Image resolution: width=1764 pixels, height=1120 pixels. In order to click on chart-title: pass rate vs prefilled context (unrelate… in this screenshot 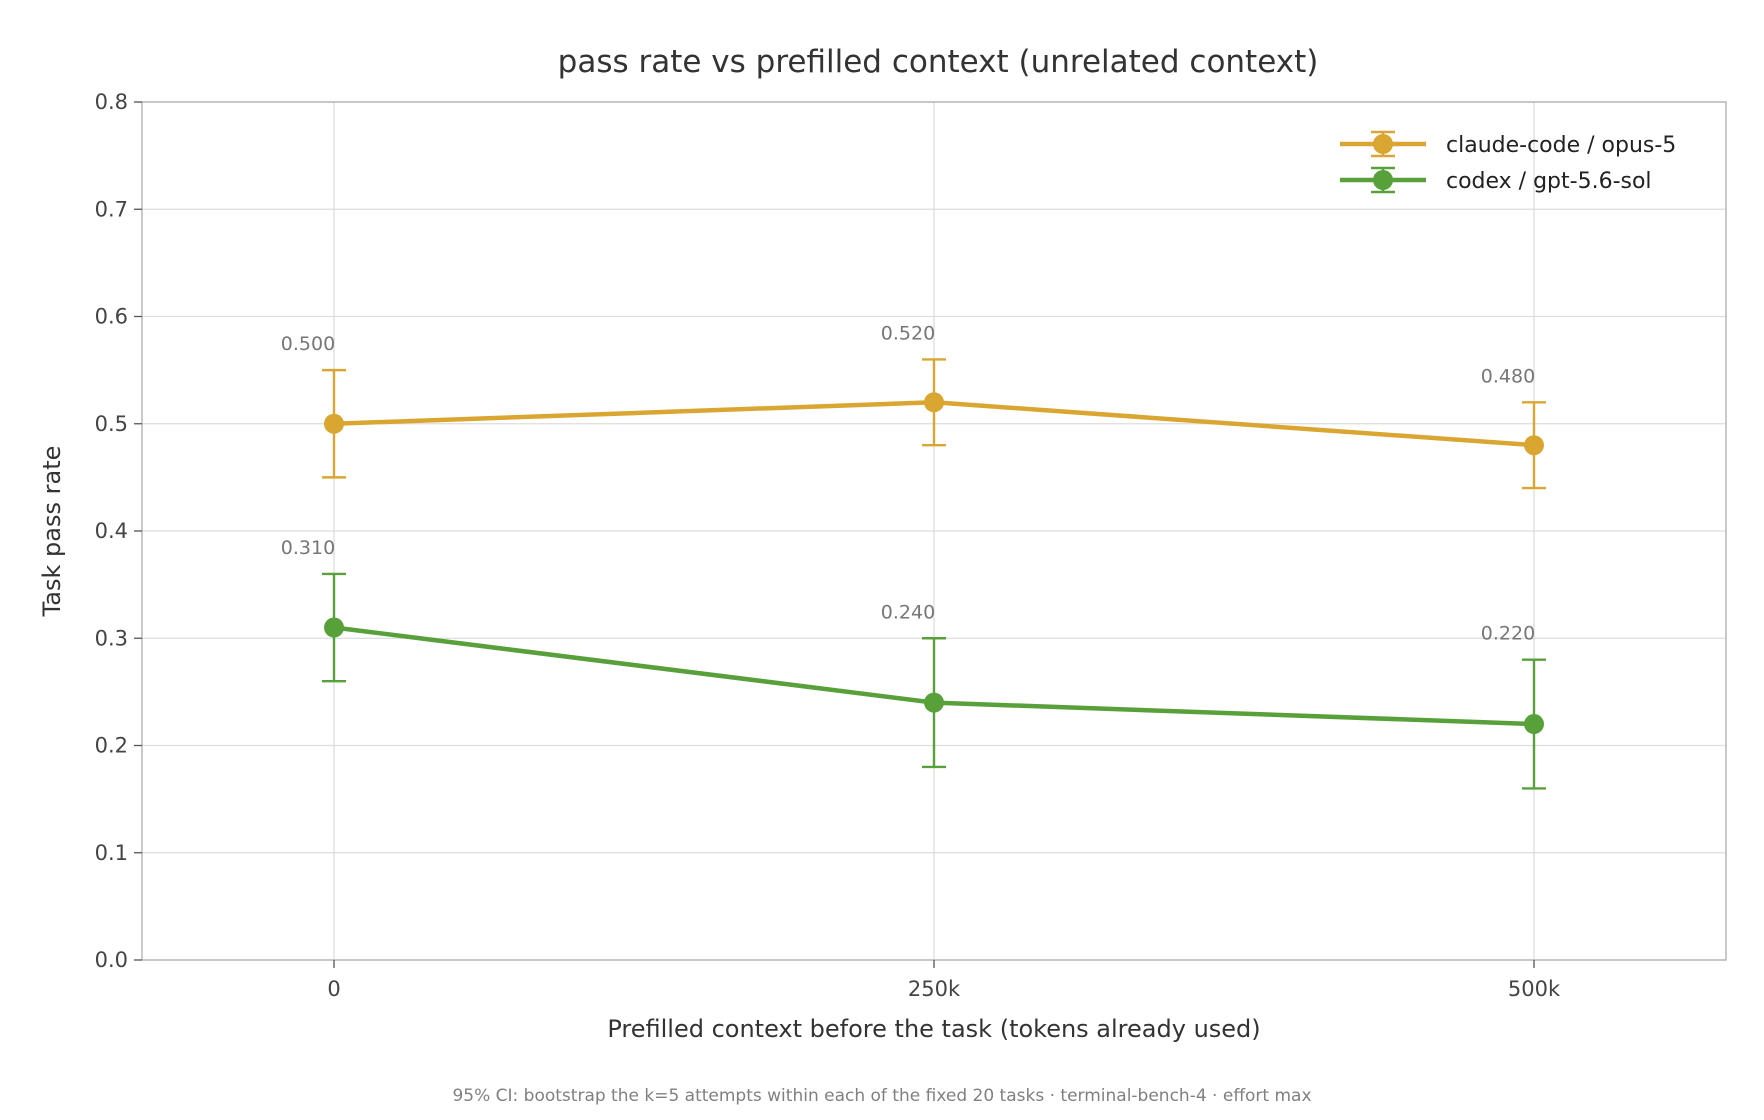, I will do `click(938, 62)`.